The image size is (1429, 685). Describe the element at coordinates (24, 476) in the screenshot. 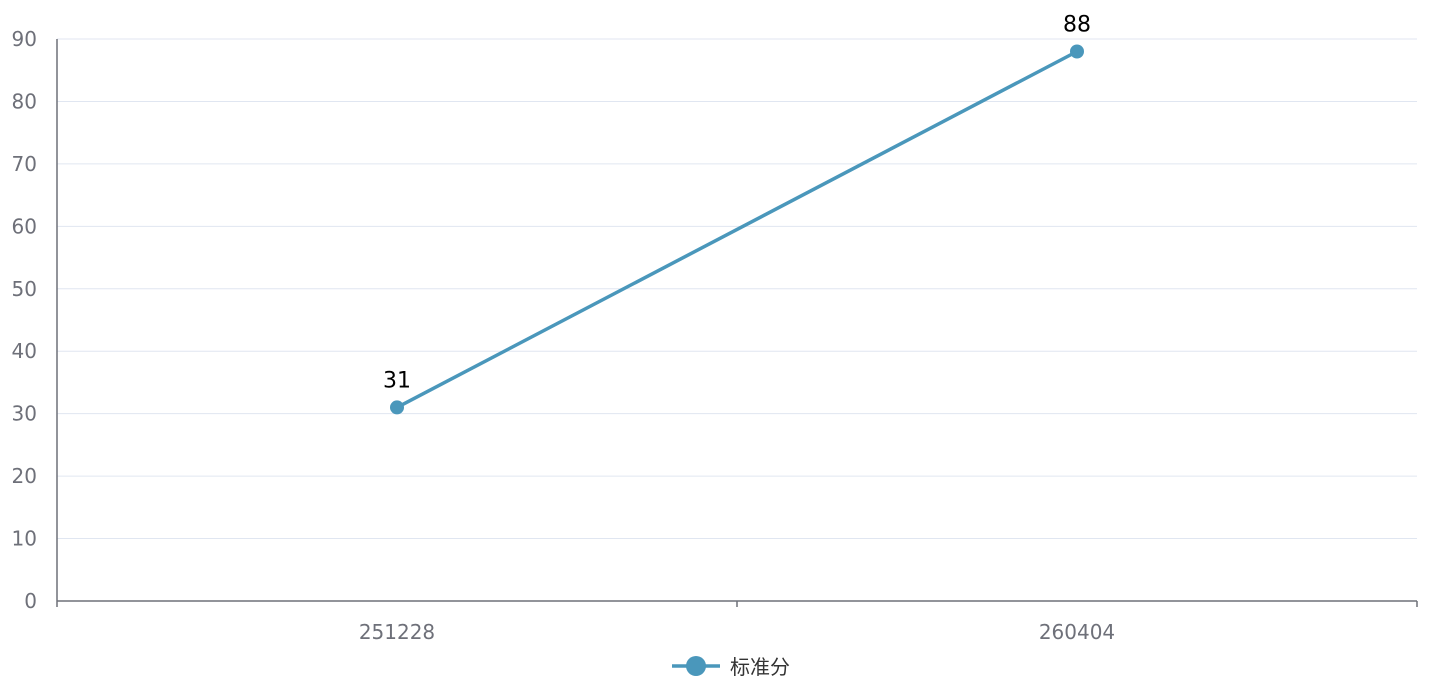

I see `y-tick-label: 20` at that location.